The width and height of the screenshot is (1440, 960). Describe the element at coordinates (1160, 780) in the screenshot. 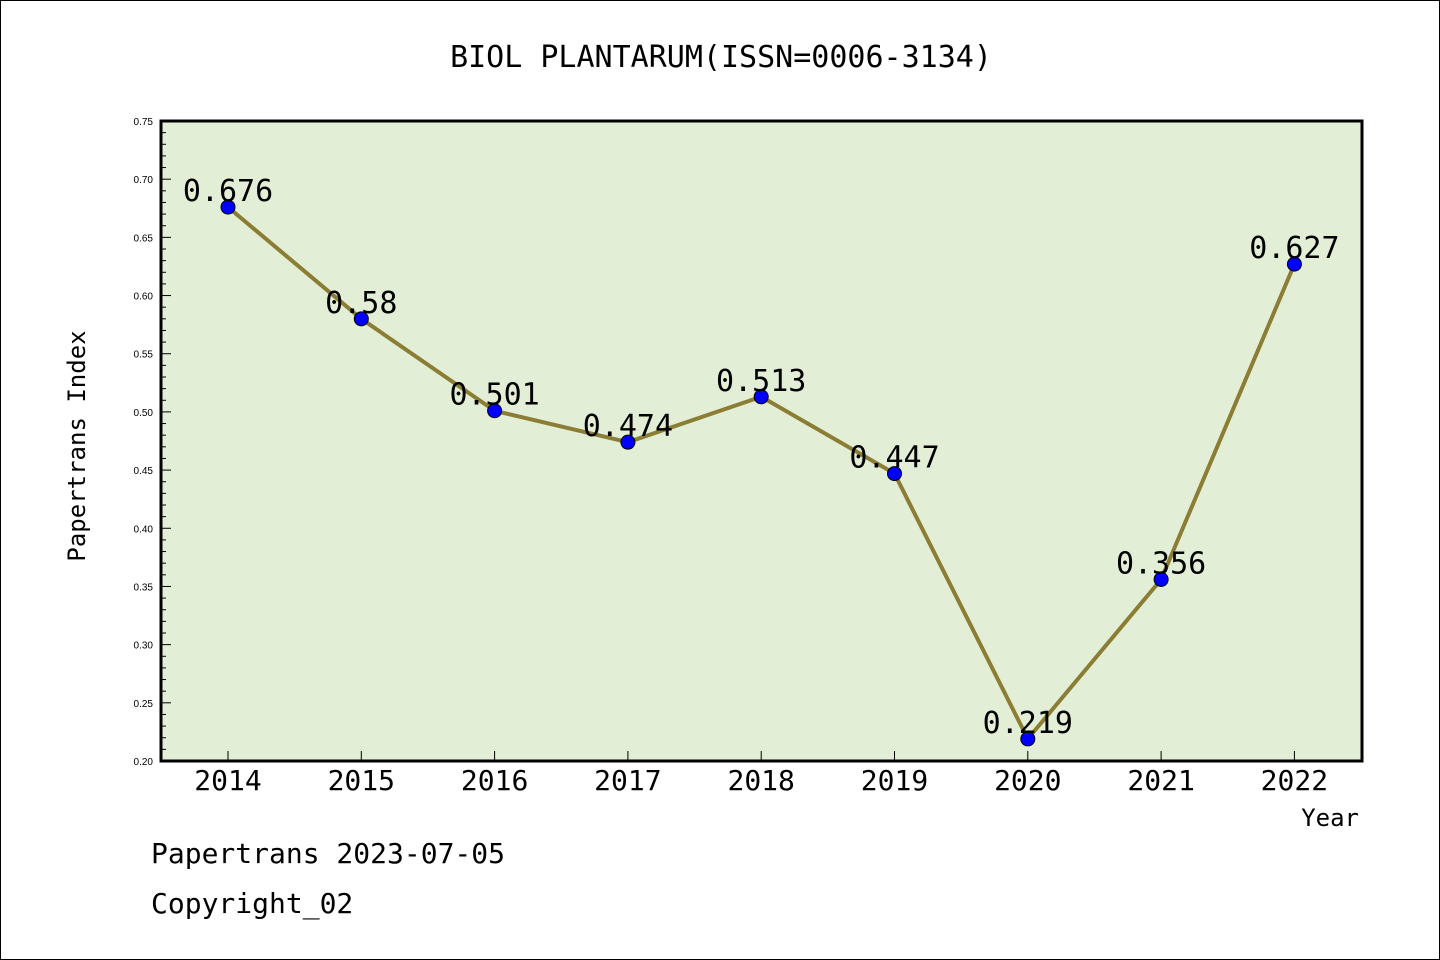

I see `x-tick-label: 2021` at that location.